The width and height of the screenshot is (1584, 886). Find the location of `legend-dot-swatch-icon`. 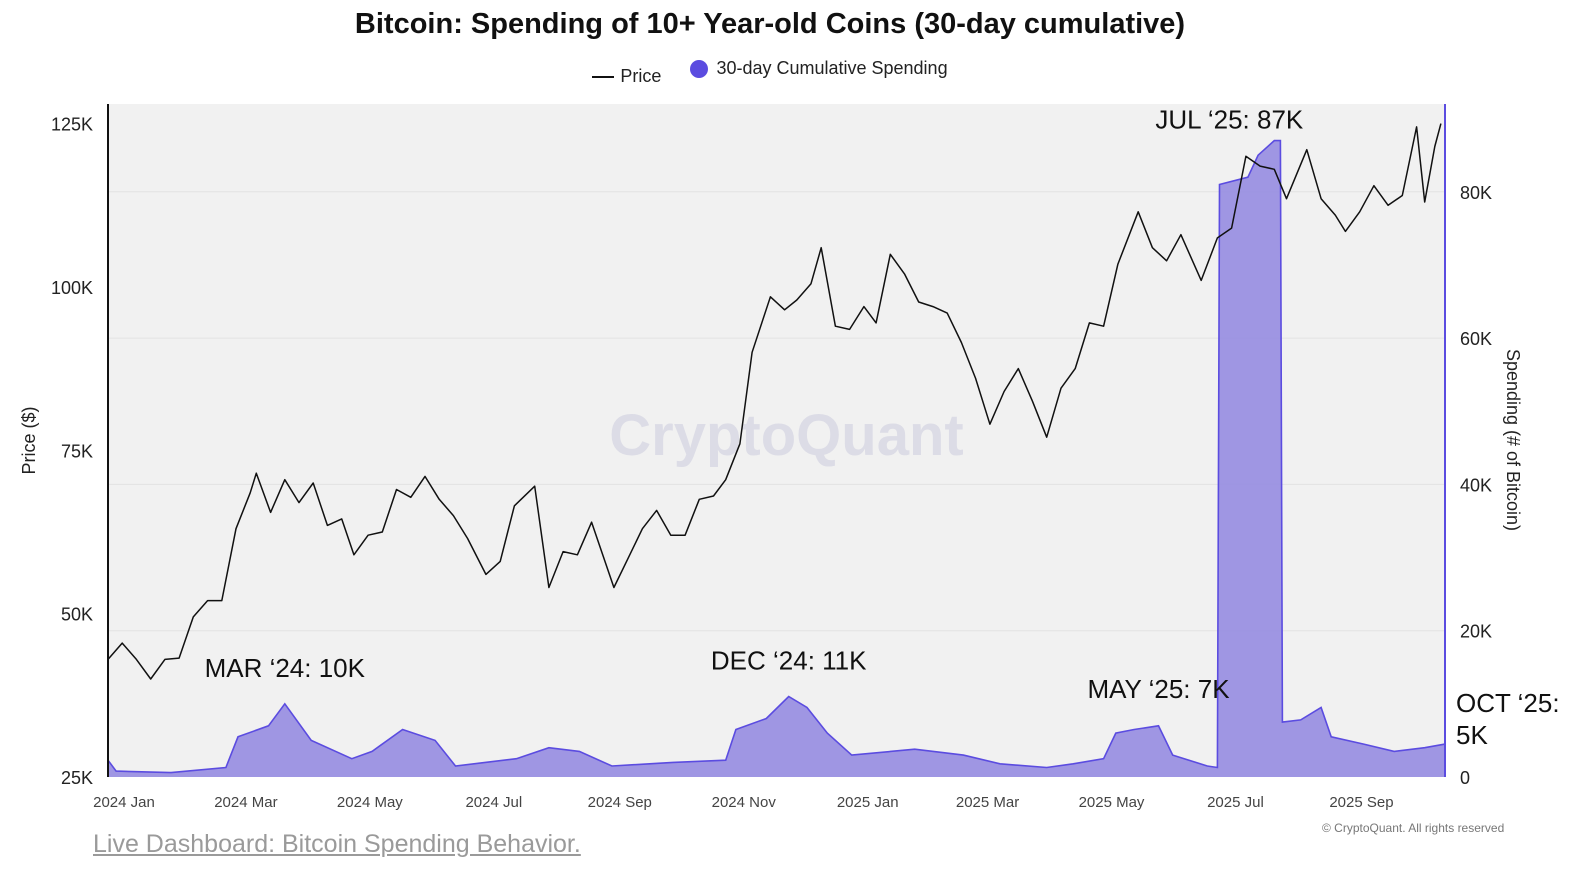

legend-dot-swatch-icon is located at coordinates (699, 68).